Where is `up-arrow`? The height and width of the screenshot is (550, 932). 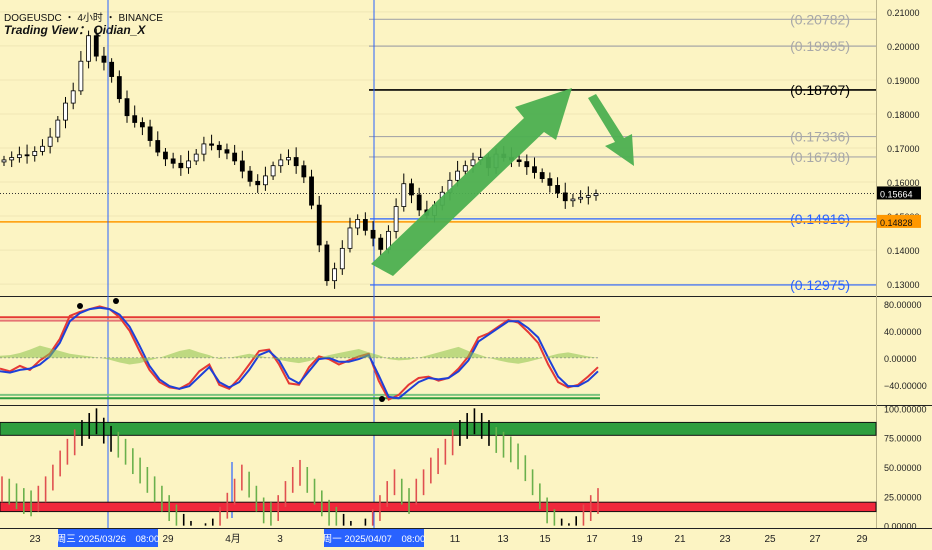
up-arrow is located at coordinates (471, 182).